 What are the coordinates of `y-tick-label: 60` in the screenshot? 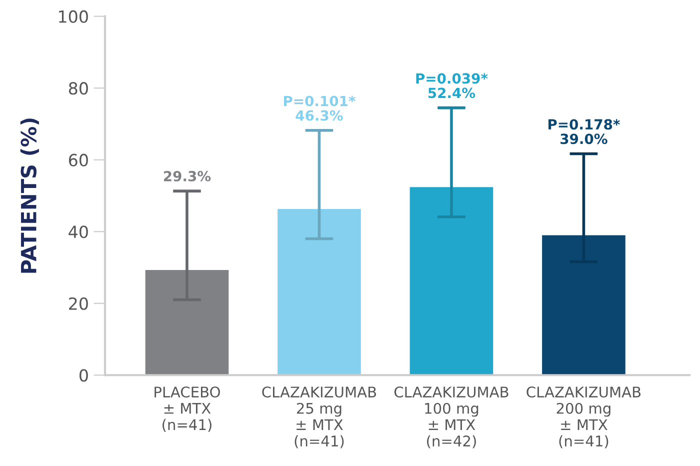 It's located at (78, 160).